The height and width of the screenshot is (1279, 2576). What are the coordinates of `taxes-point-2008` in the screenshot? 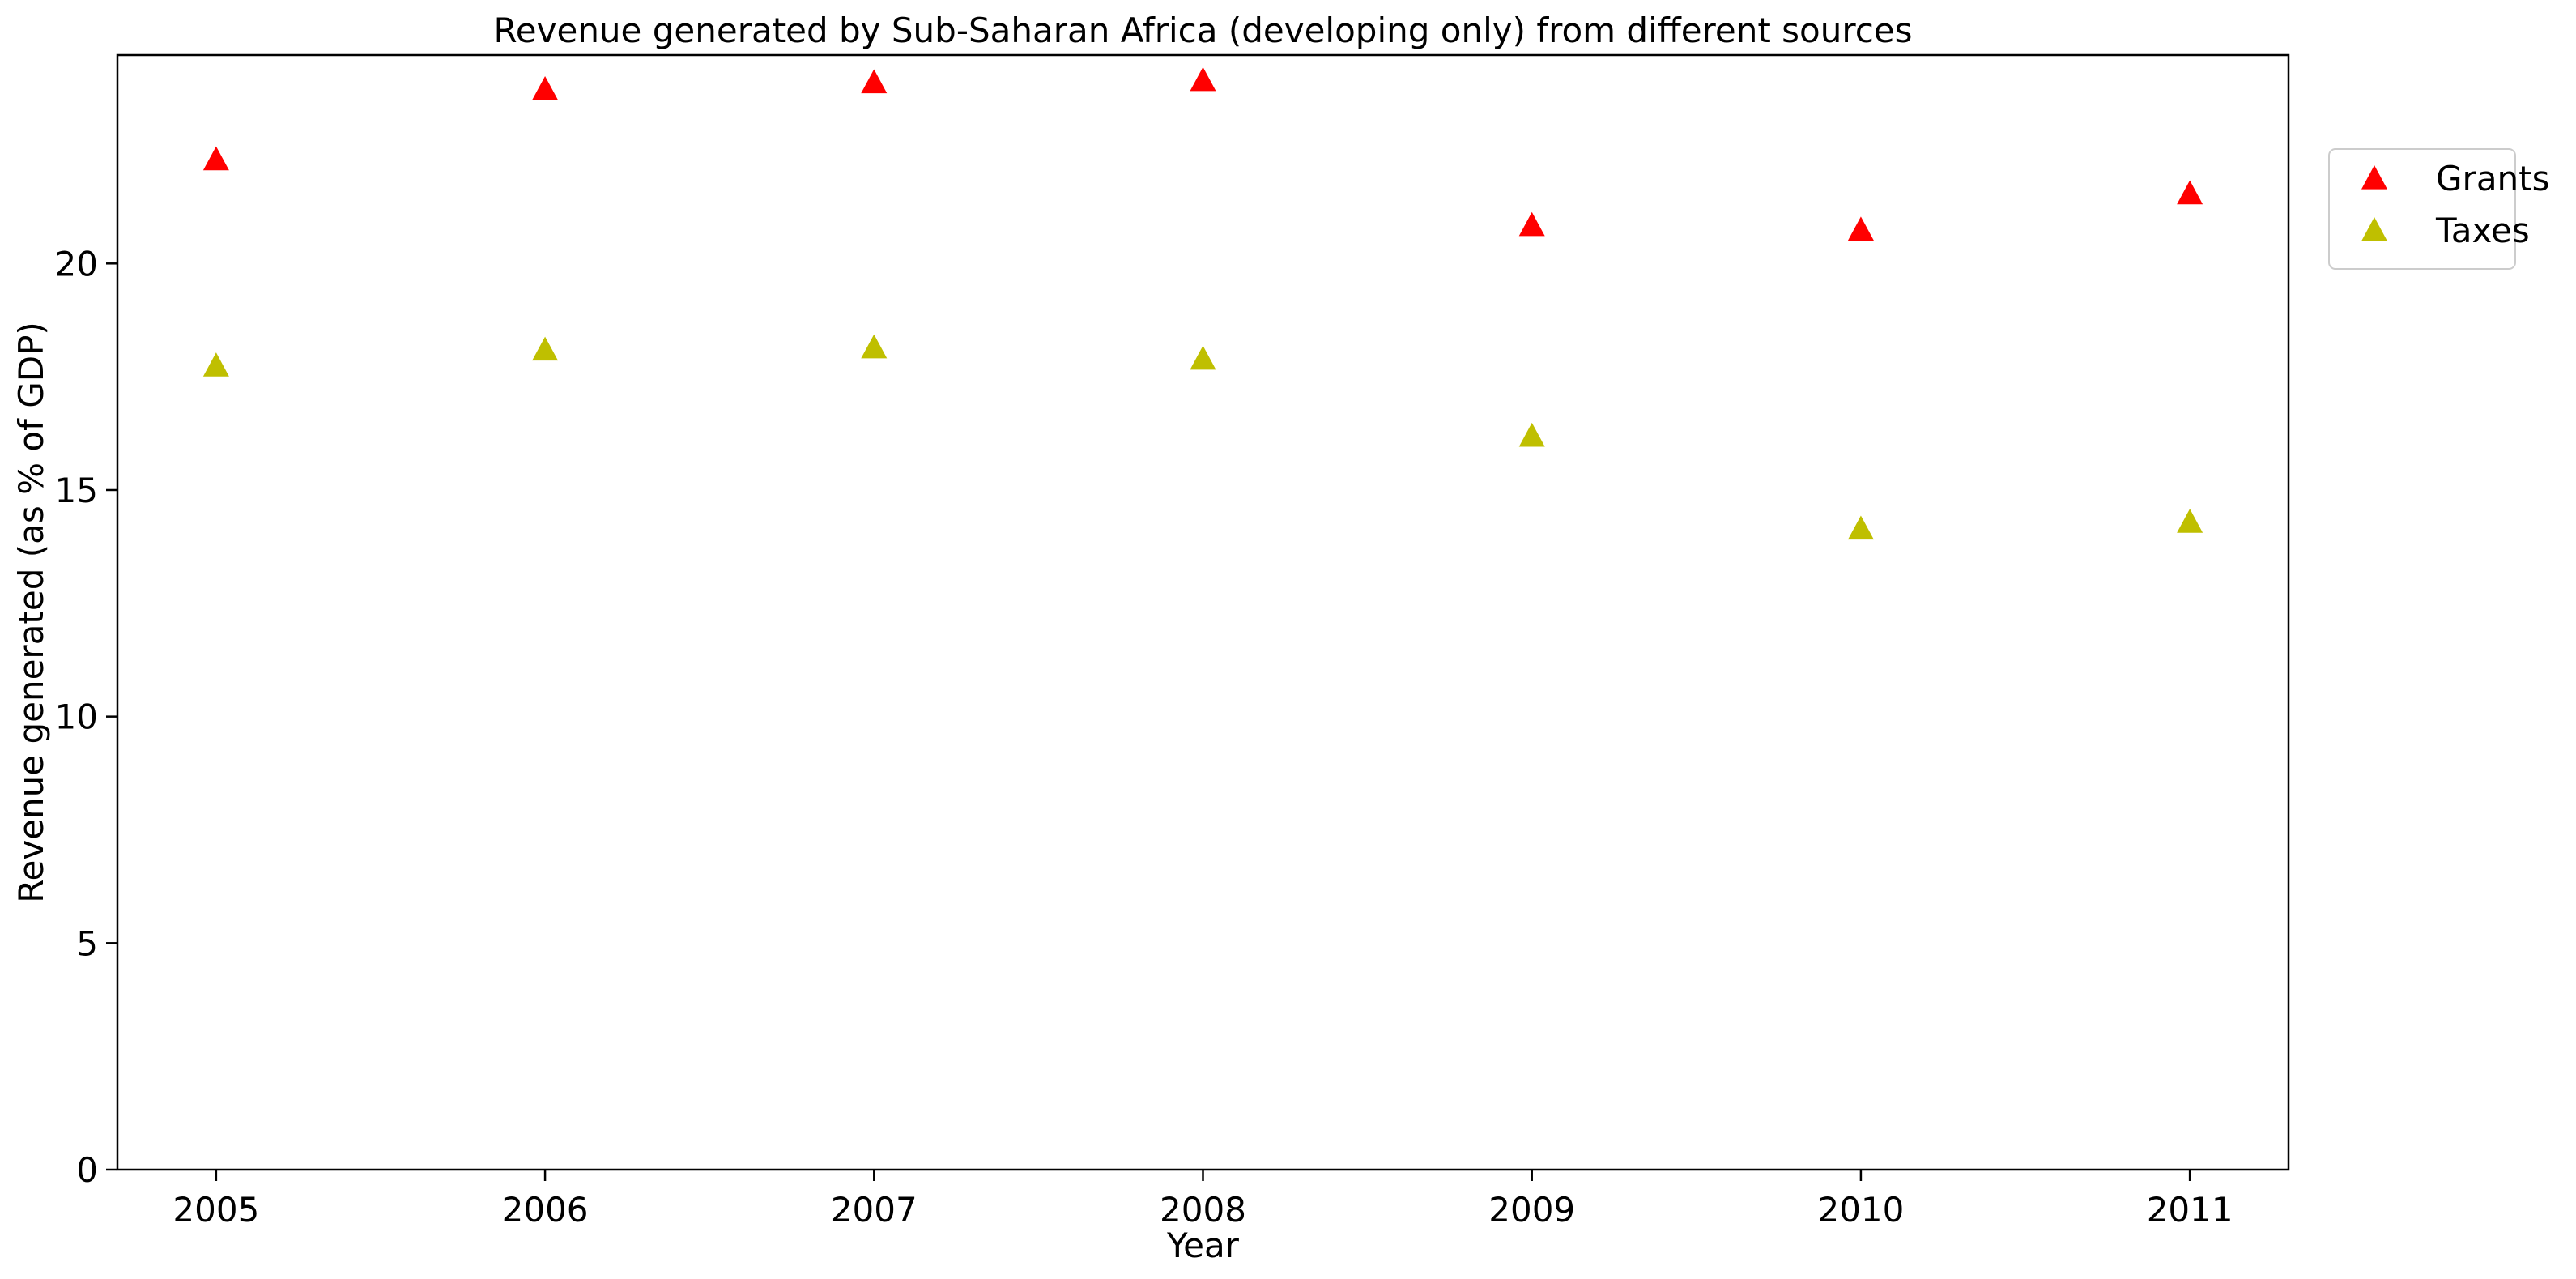 It's located at (1203, 357).